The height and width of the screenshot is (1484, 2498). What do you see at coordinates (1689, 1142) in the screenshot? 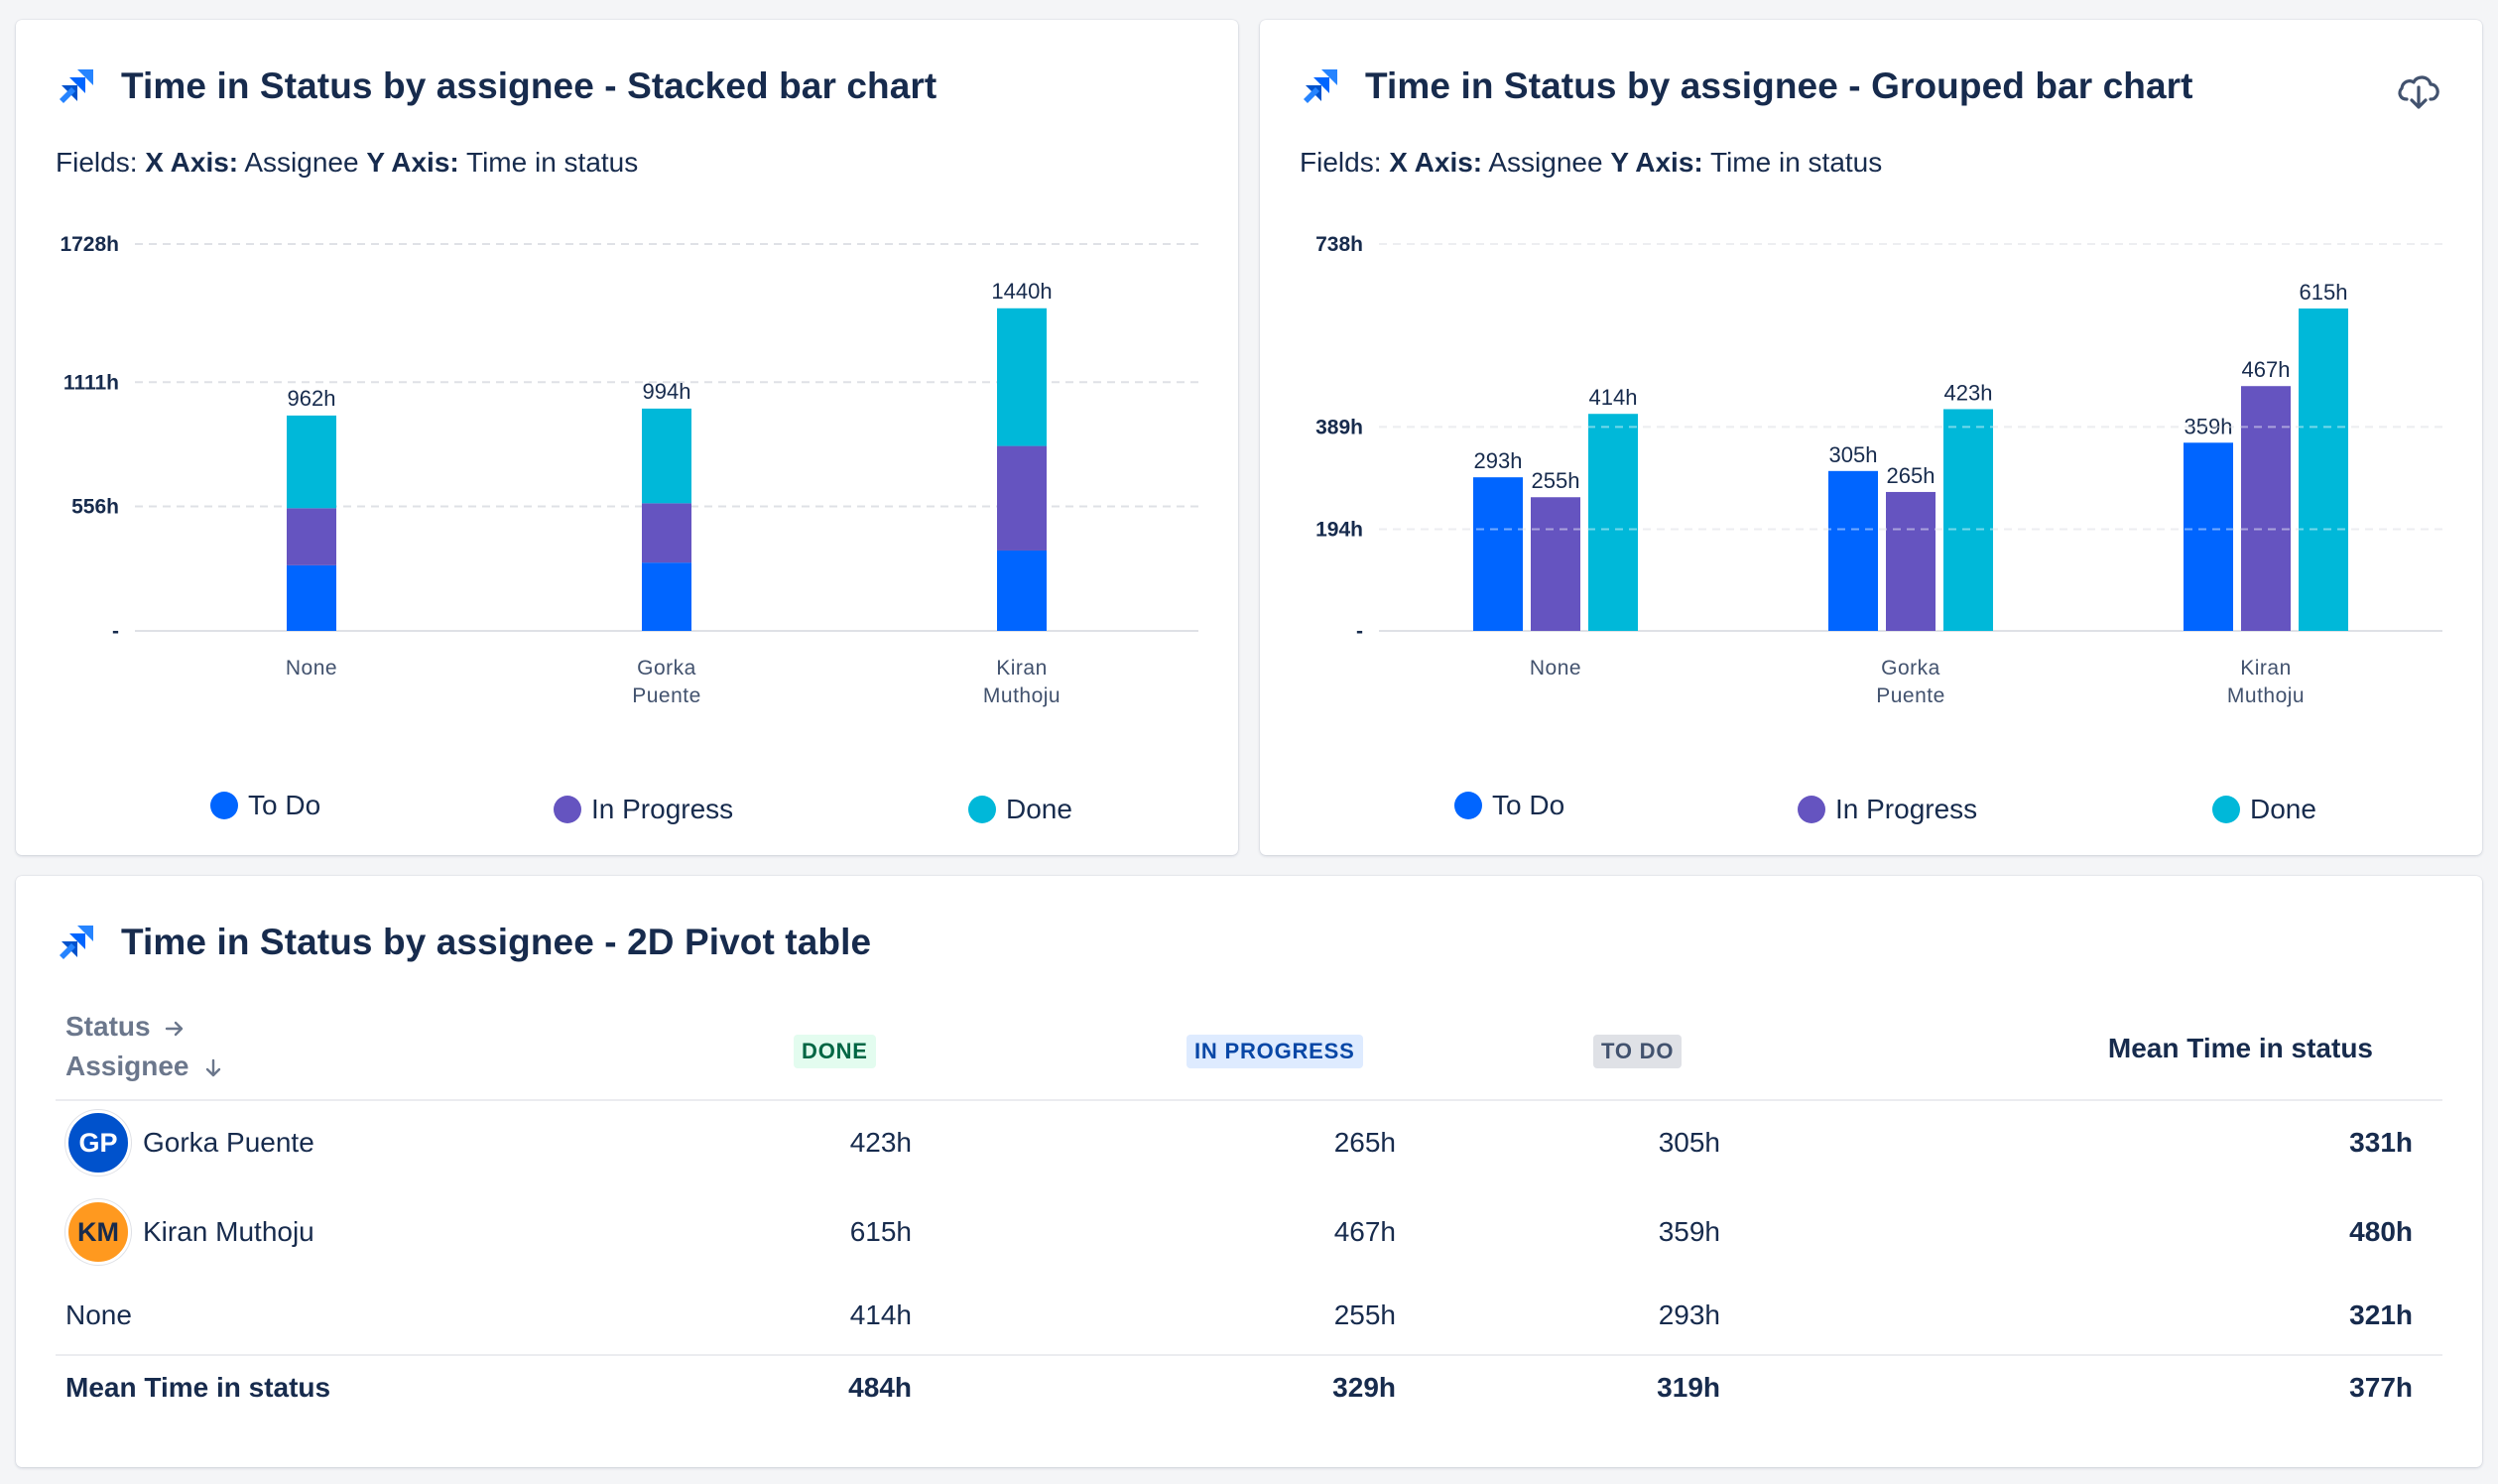
I see `cell-todo: 305h` at bounding box center [1689, 1142].